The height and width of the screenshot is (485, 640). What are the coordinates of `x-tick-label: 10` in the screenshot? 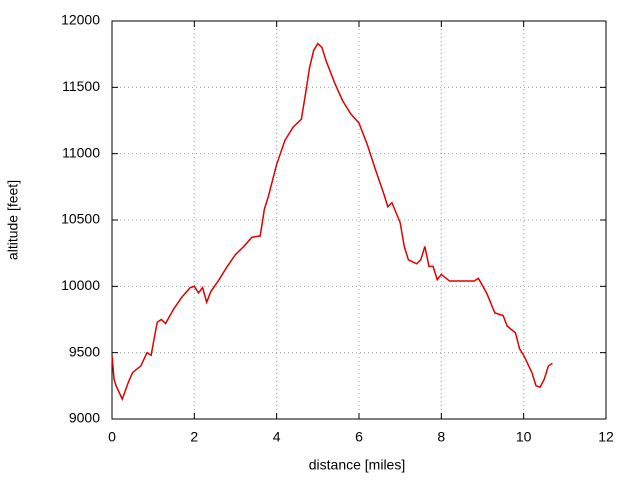 It's located at (524, 437).